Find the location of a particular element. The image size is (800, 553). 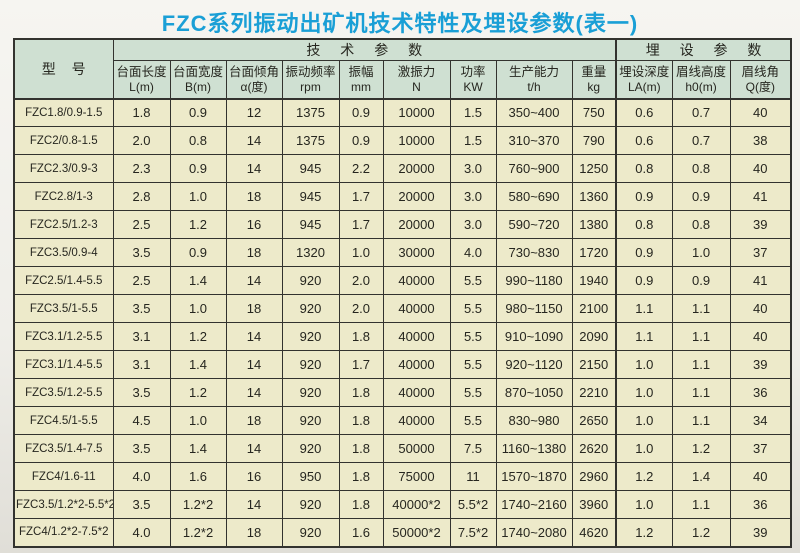

value-cell: 1.2*2 is located at coordinates (198, 504).